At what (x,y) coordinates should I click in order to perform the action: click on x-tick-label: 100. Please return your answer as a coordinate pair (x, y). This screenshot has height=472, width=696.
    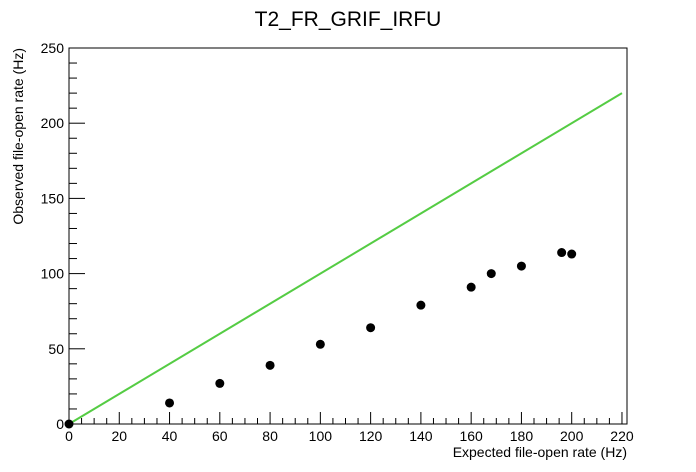
    Looking at the image, I should click on (321, 436).